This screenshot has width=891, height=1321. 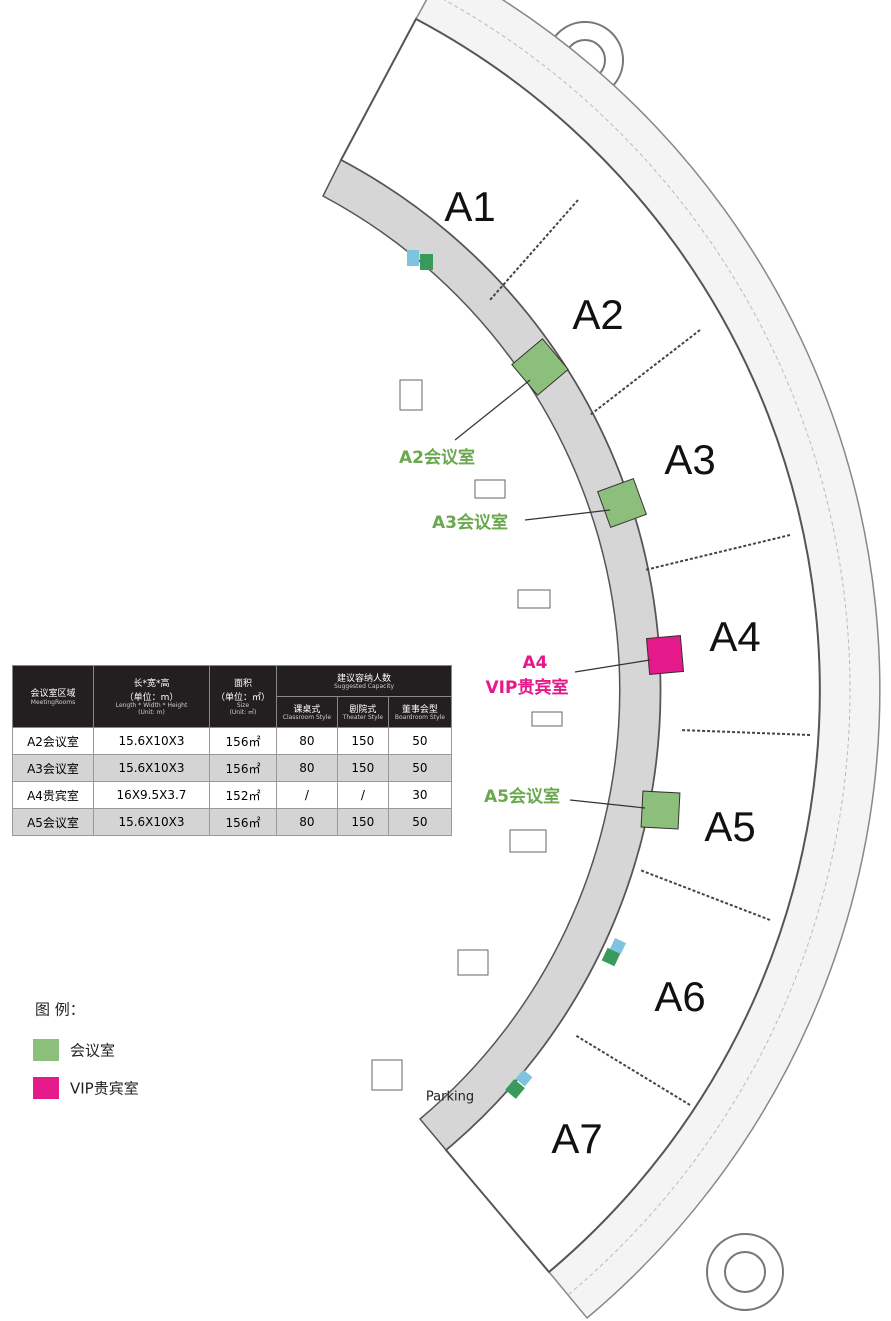 I want to click on vip-room, so click(x=665, y=655).